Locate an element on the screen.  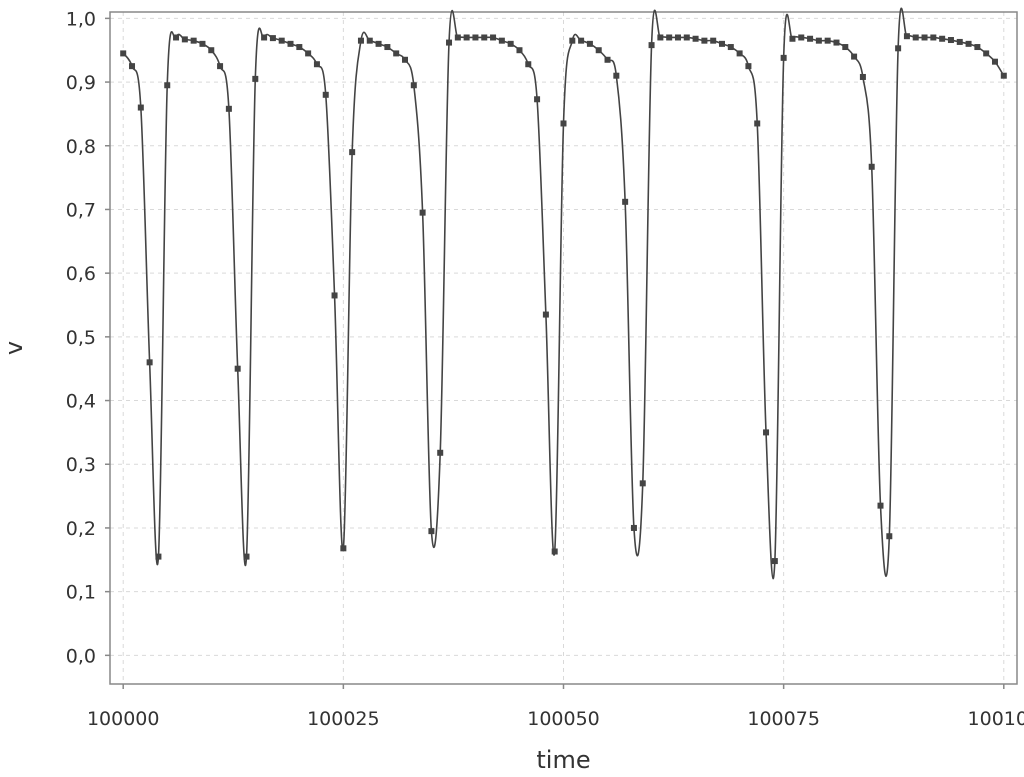
x-tick-label: 100050 is located at coordinates (563, 719).